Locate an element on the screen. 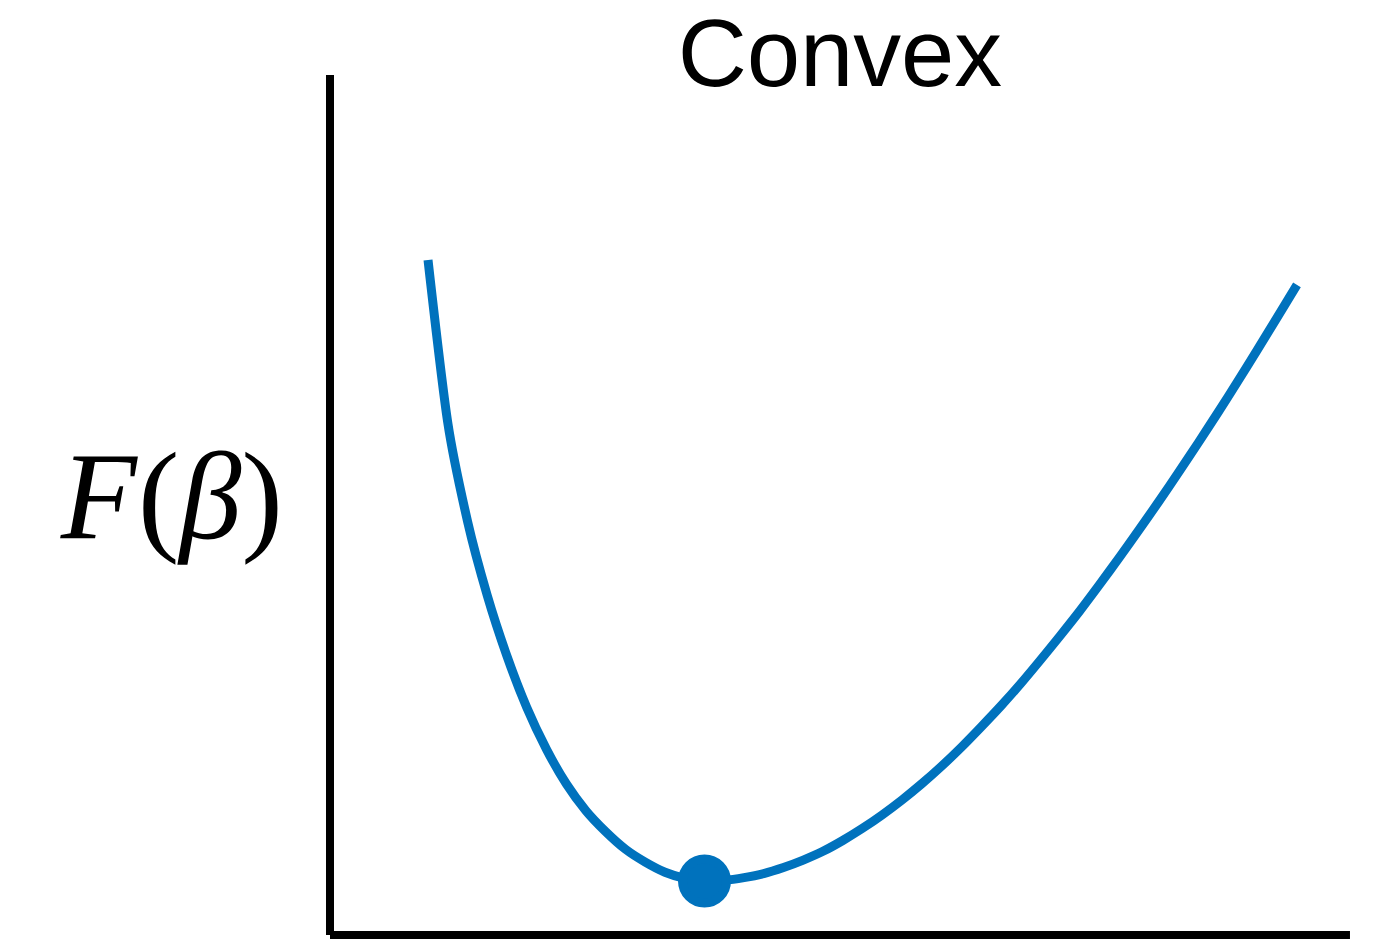 Image resolution: width=1378 pixels, height=940 pixels. y-axis-title: F(β) is located at coordinates (169, 507).